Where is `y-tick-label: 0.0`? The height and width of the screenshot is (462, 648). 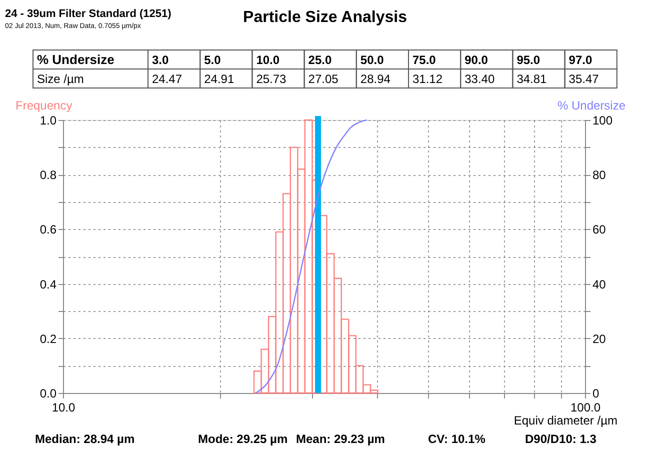 y-tick-label: 0.0 is located at coordinates (48, 393).